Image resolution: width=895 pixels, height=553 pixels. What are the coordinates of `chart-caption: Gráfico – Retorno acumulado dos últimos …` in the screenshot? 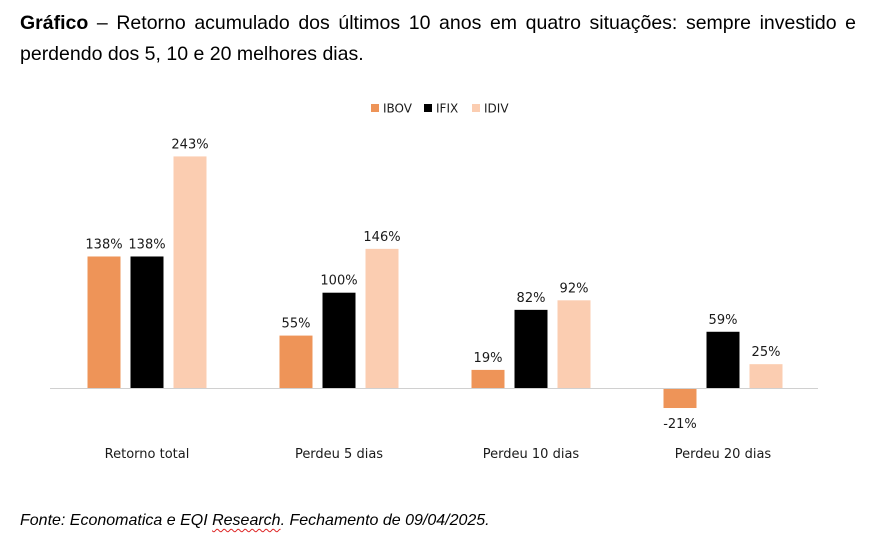 It's located at (438, 39).